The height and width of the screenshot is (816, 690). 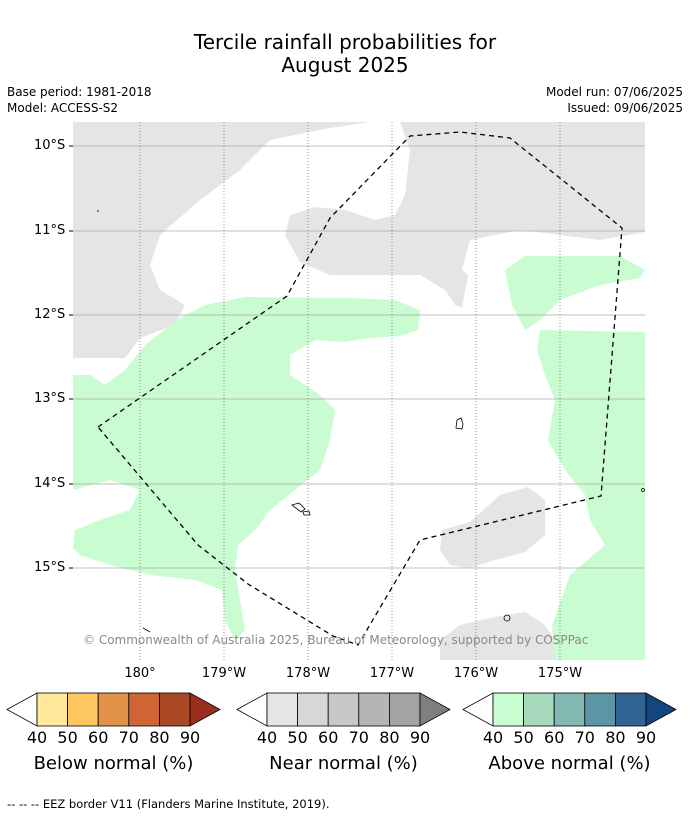 What do you see at coordinates (614, 92) in the screenshot?
I see `model-run: Model run: 07/06/2025` at bounding box center [614, 92].